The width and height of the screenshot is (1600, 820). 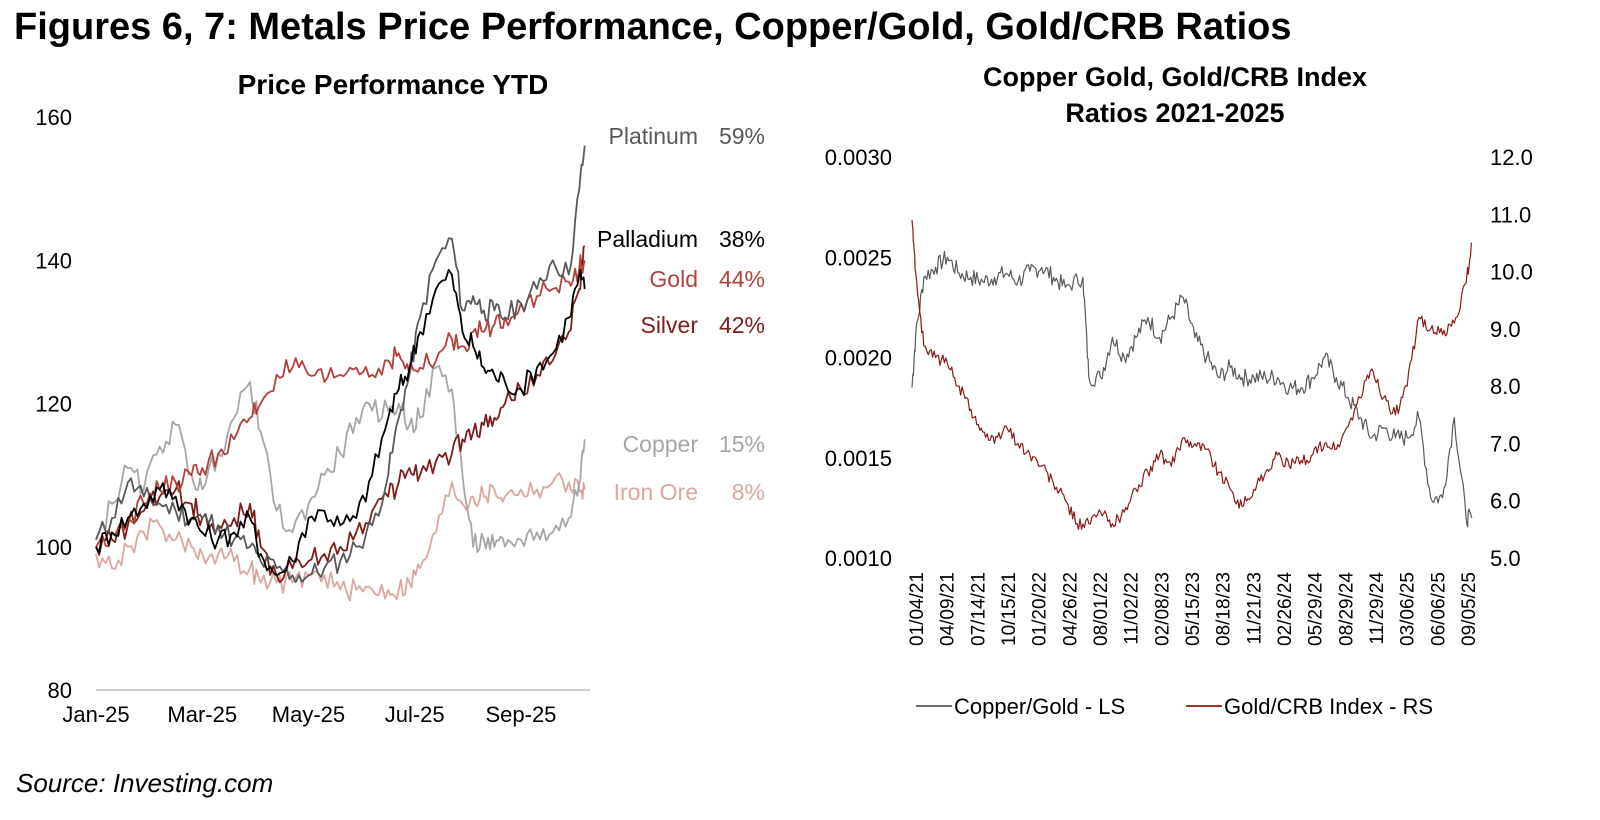 What do you see at coordinates (858, 257) in the screenshot?
I see `y-left-tick-label: 0.0025` at bounding box center [858, 257].